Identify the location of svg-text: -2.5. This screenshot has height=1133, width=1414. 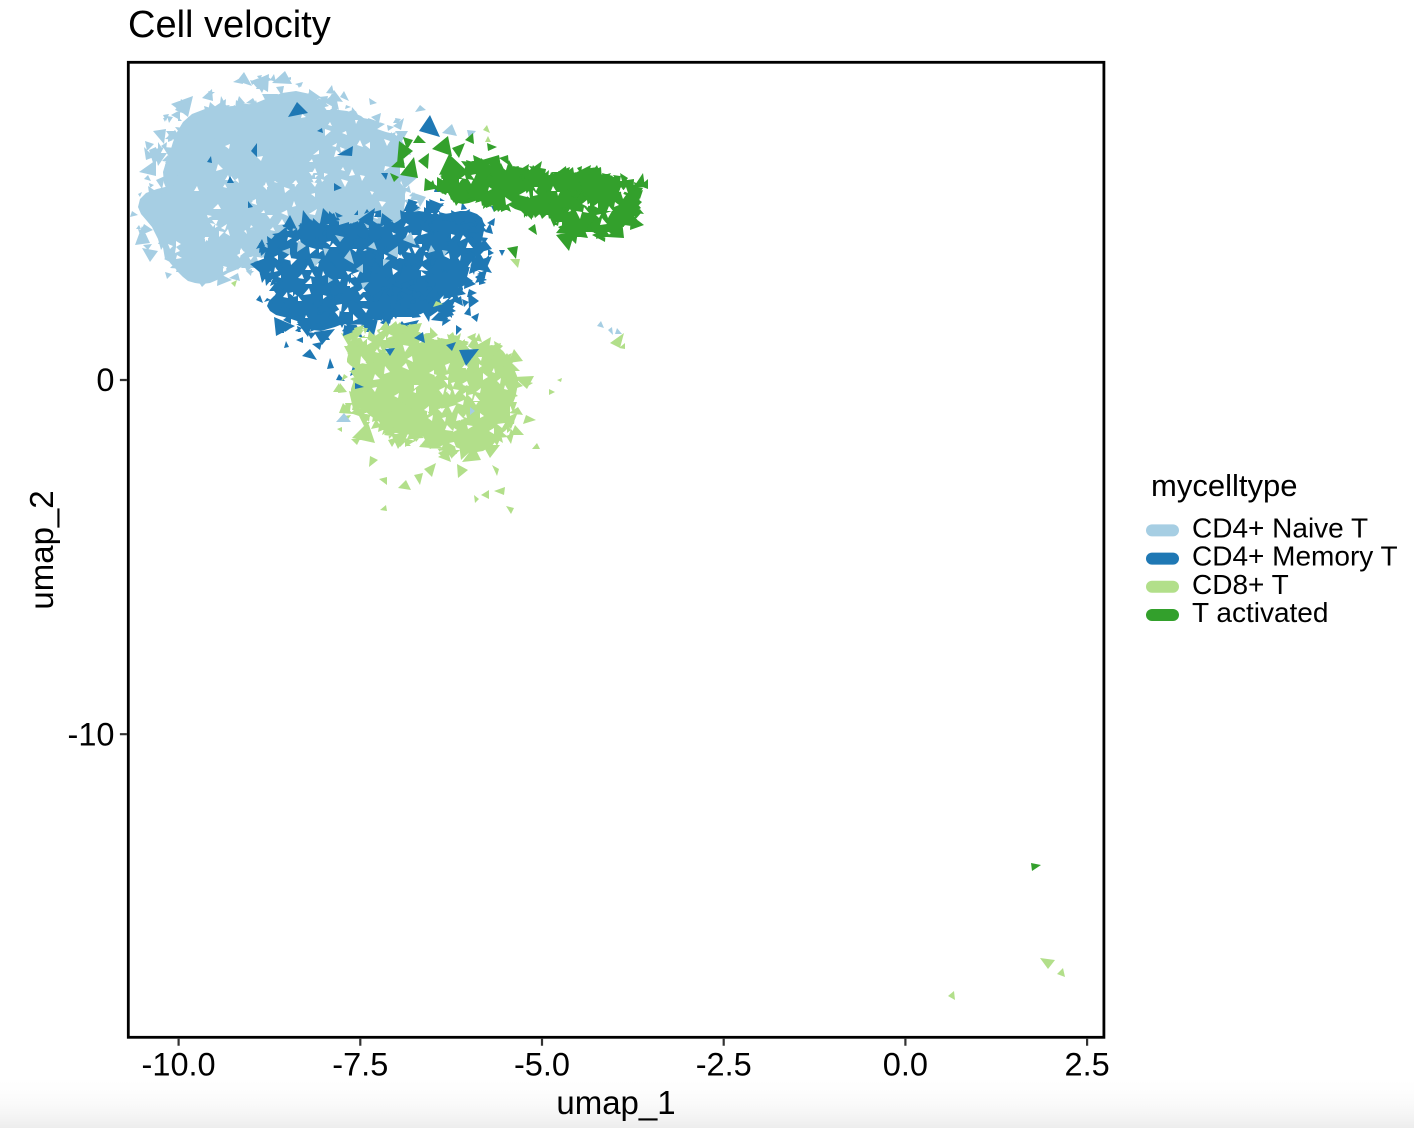
(724, 1064).